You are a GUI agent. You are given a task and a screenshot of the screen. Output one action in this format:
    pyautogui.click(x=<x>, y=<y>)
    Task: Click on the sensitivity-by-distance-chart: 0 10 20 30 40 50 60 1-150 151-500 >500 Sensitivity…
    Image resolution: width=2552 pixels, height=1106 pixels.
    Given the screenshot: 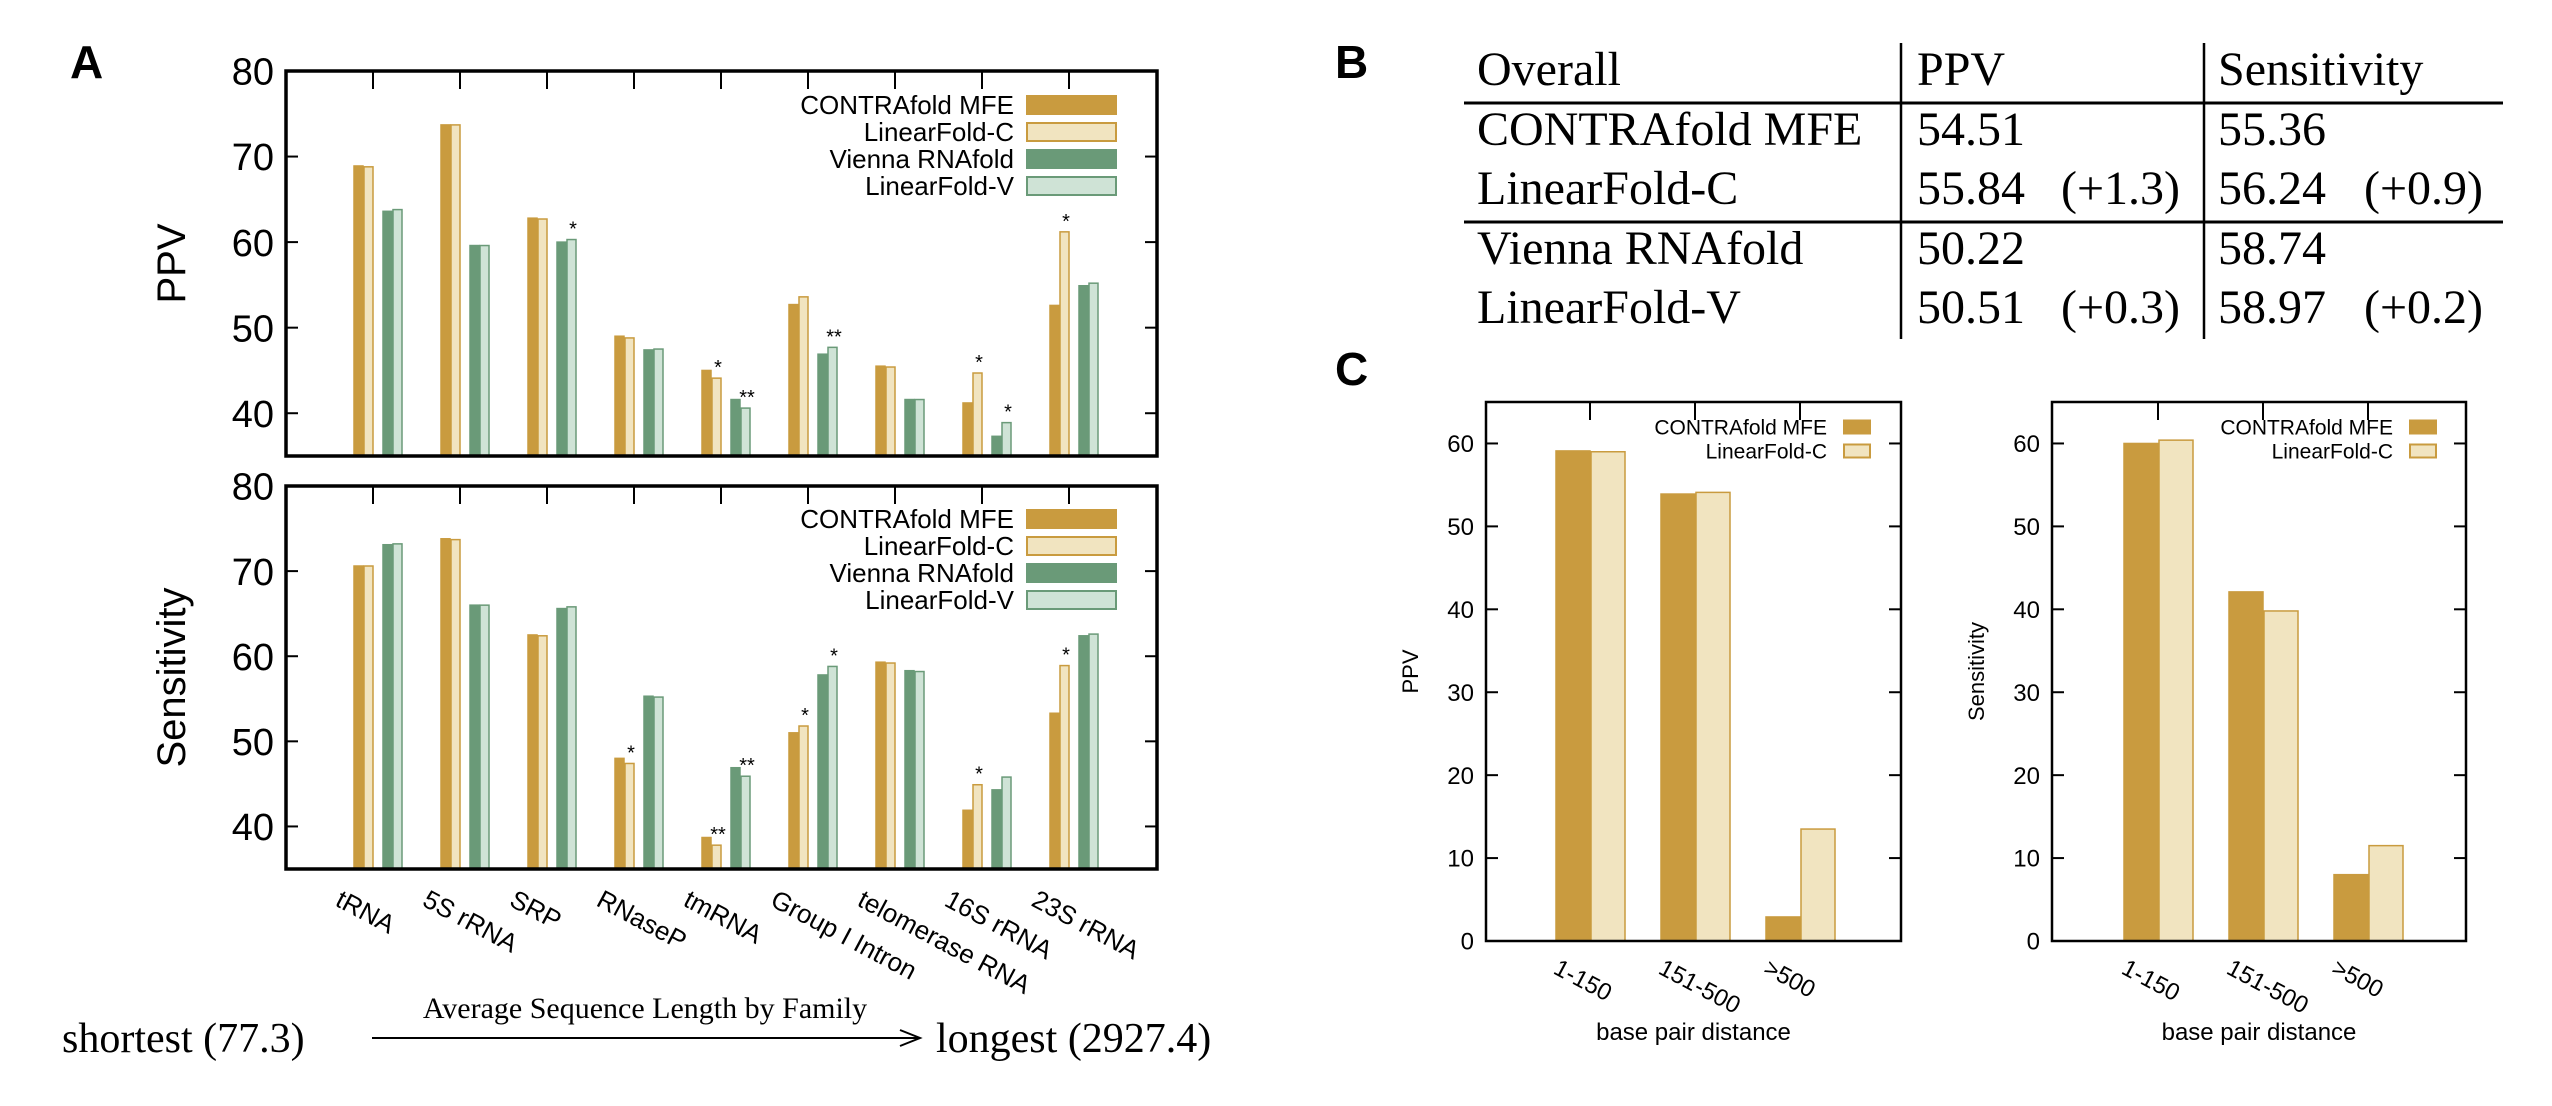 What is the action you would take?
    pyautogui.click(x=2216, y=723)
    